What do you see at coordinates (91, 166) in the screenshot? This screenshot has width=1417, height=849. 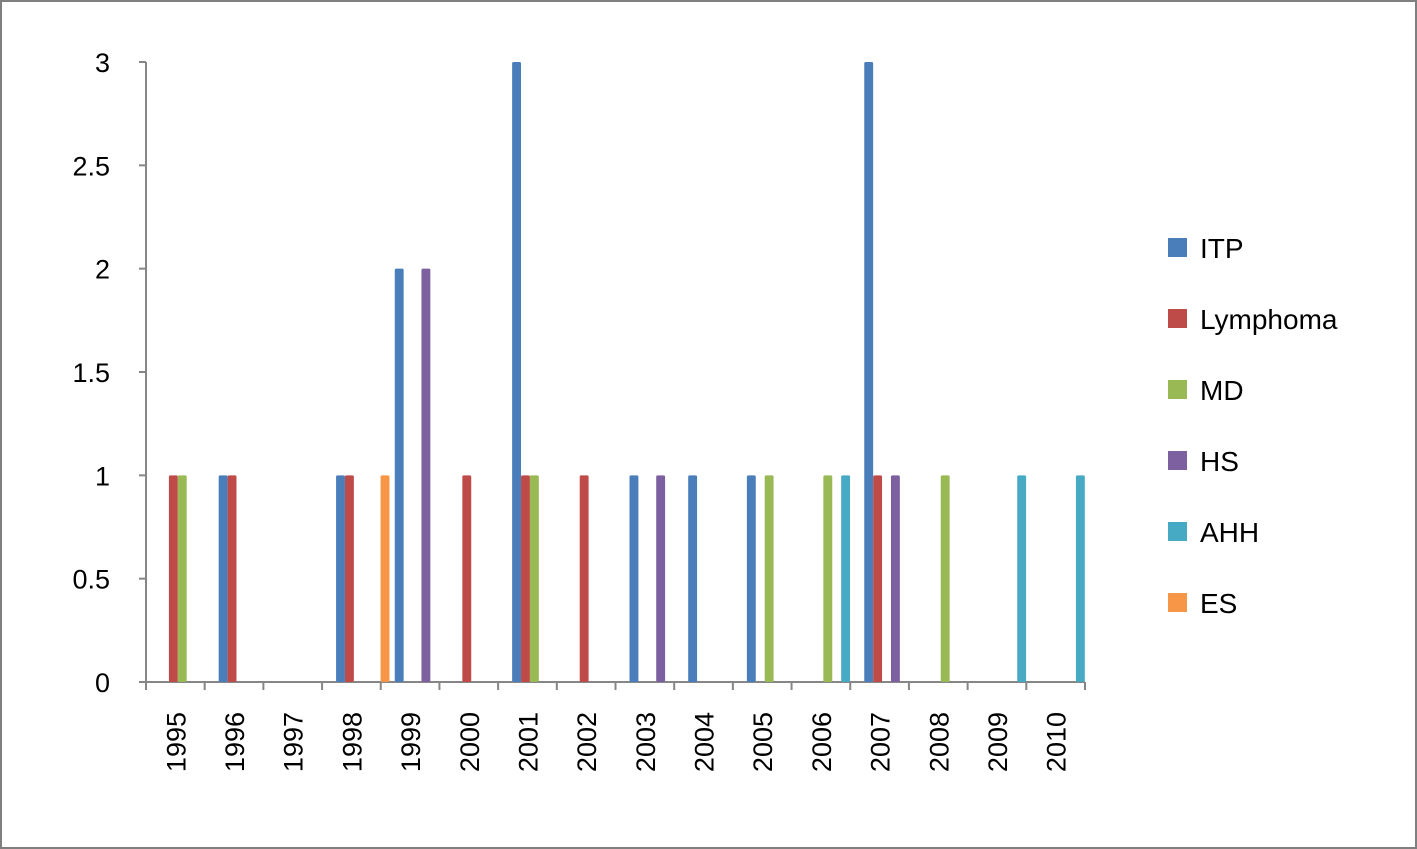 I see `y-tick-label: 2.5` at bounding box center [91, 166].